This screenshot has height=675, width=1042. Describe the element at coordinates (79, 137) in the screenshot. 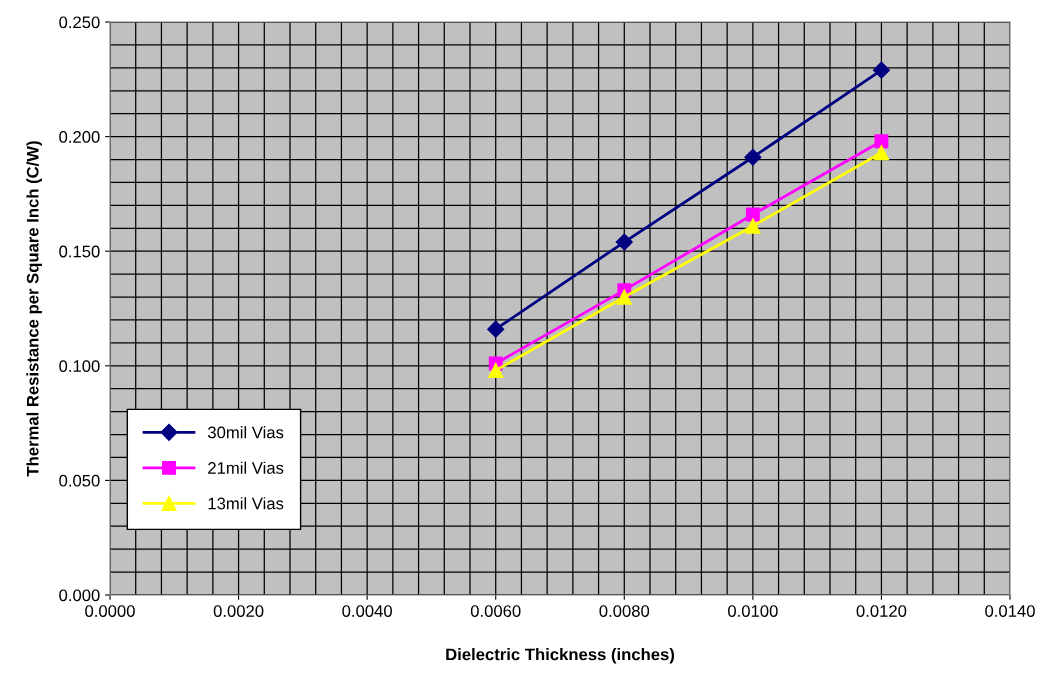

I see `y-tick-label: 0.200` at that location.